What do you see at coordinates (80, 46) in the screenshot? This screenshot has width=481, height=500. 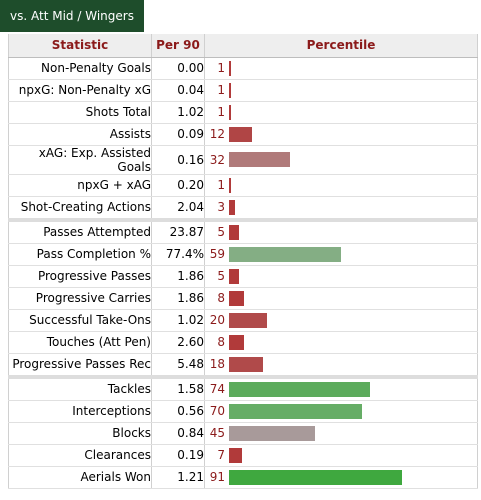 I see `header-statistic: Statistic` at bounding box center [80, 46].